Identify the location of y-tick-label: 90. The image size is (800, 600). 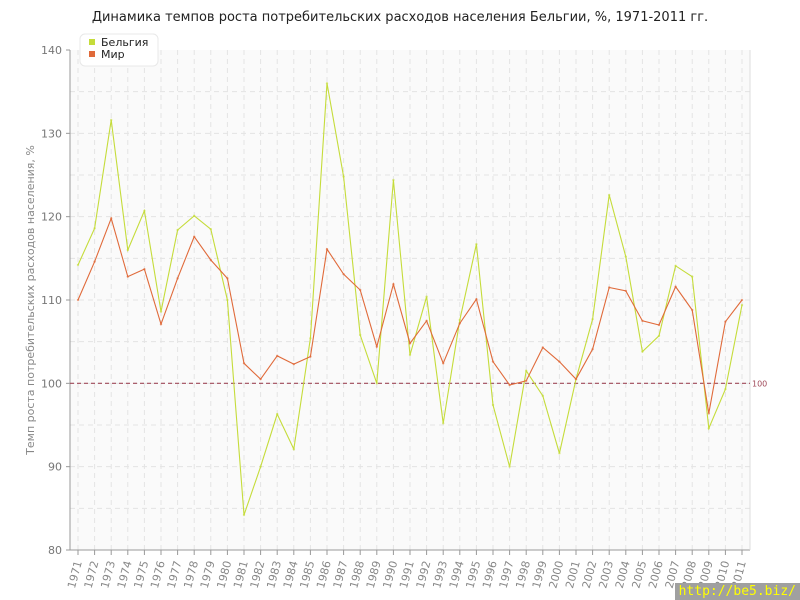
(55, 467).